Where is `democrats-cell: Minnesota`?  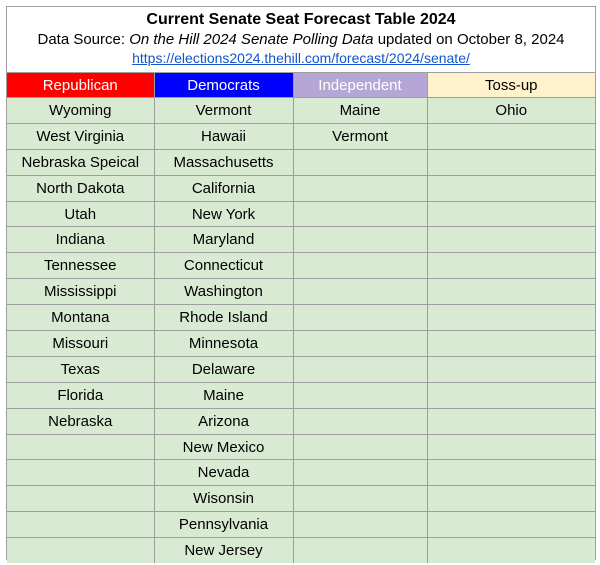 democrats-cell: Minnesota is located at coordinates (223, 343).